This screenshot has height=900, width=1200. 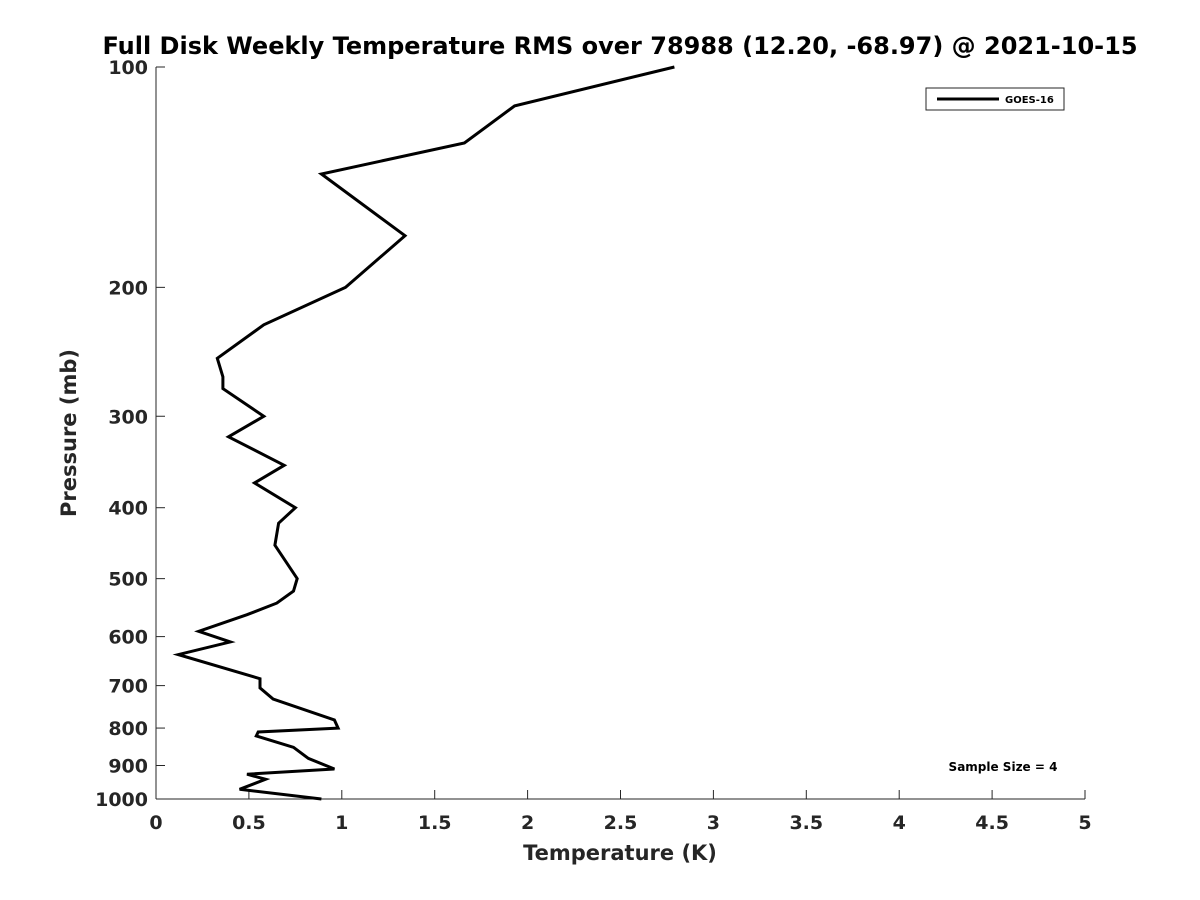 What do you see at coordinates (128, 767) in the screenshot?
I see `y-tick-label-8: 900` at bounding box center [128, 767].